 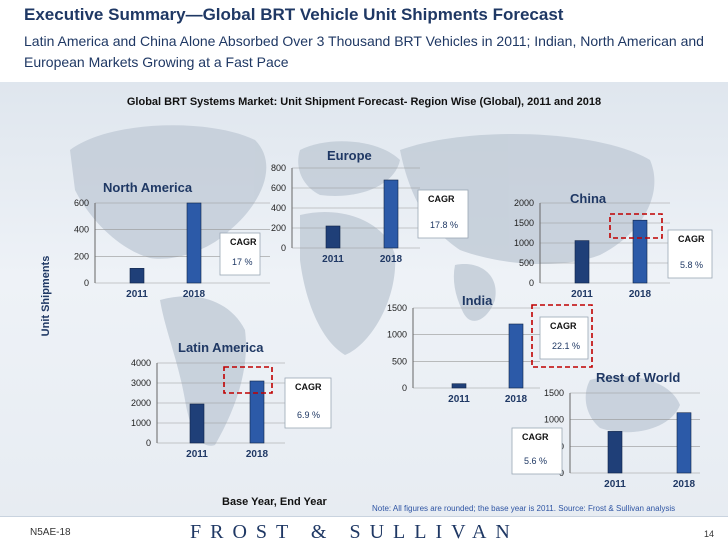 What do you see at coordinates (50, 532) in the screenshot?
I see `footer-code: N5AE-18` at bounding box center [50, 532].